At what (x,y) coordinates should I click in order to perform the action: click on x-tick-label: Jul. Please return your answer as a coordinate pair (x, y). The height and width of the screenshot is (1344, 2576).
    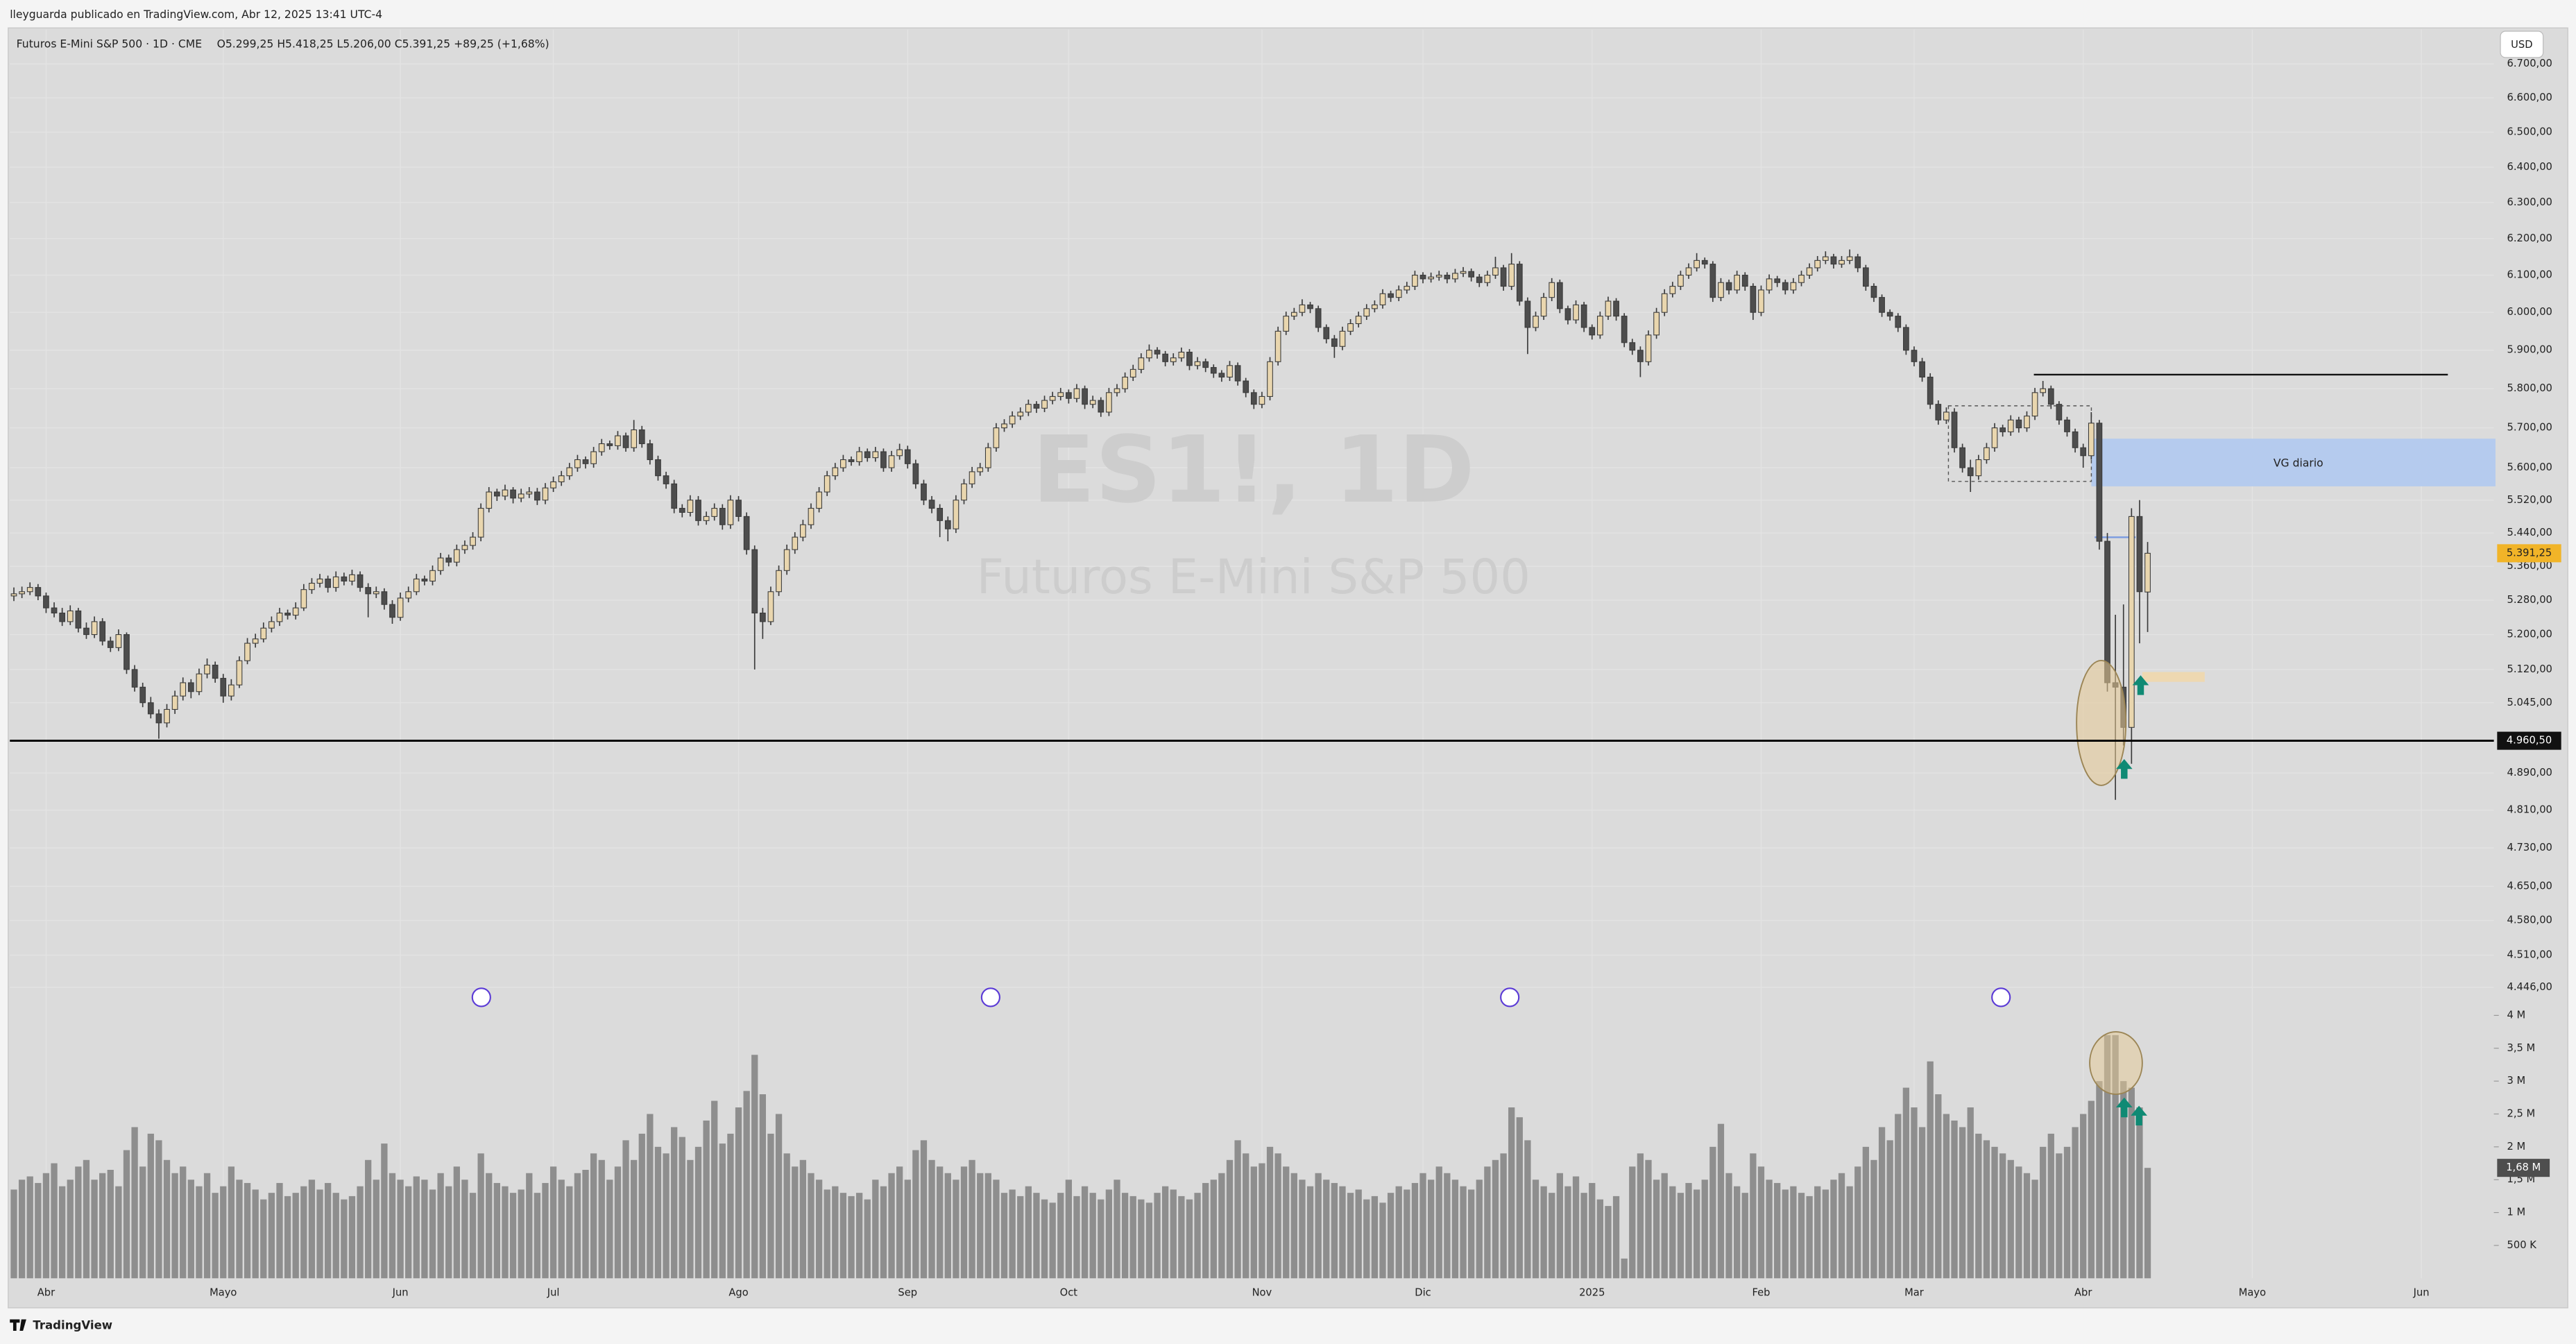
    Looking at the image, I should click on (553, 1293).